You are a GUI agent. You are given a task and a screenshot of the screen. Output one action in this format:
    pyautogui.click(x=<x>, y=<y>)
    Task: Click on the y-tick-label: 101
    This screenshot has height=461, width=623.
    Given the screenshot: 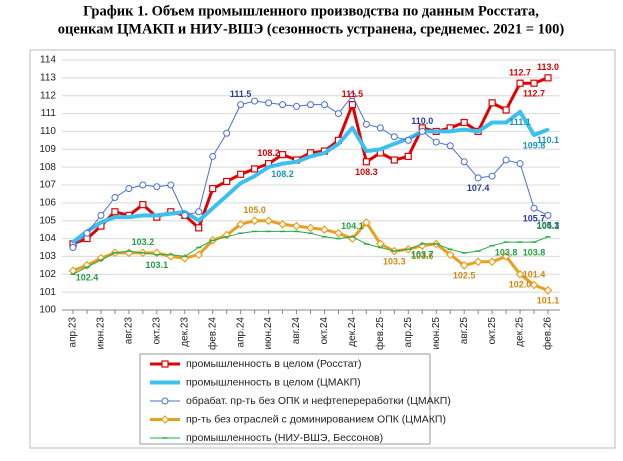 What is the action you would take?
    pyautogui.click(x=47, y=292)
    